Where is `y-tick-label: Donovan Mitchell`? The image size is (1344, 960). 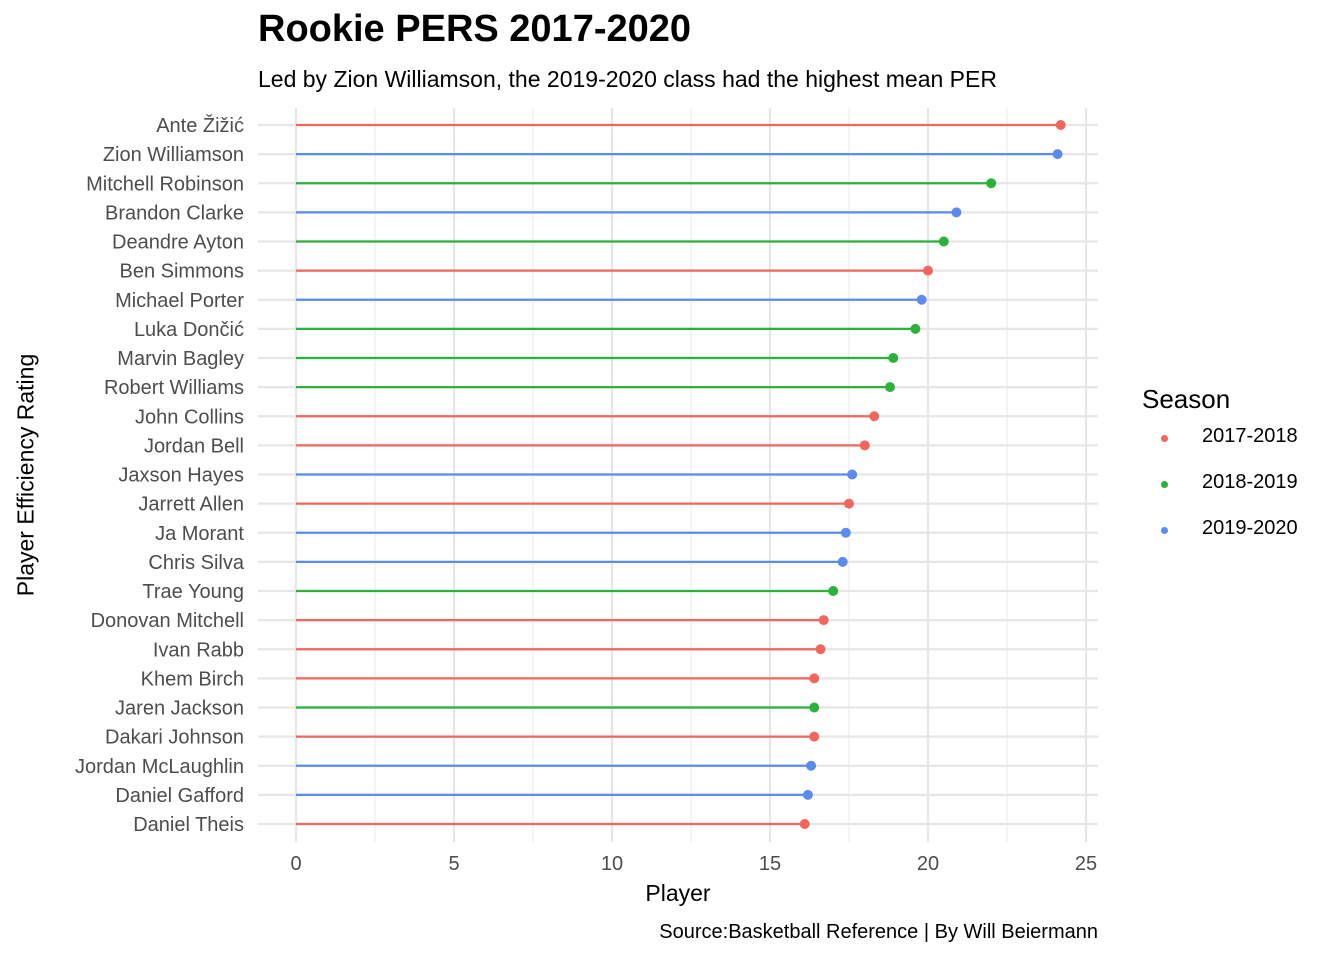 y-tick-label: Donovan Mitchell is located at coordinates (167, 621).